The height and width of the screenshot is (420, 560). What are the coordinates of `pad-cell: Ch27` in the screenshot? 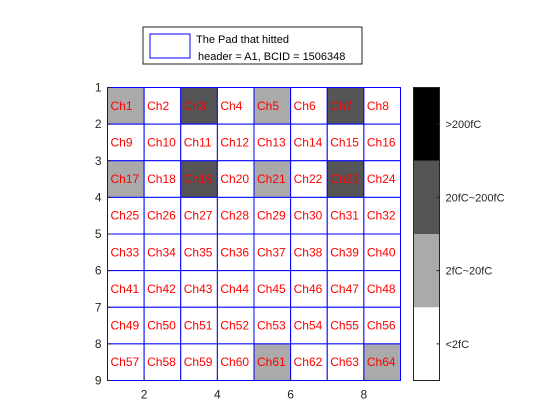 It's located at (199, 215).